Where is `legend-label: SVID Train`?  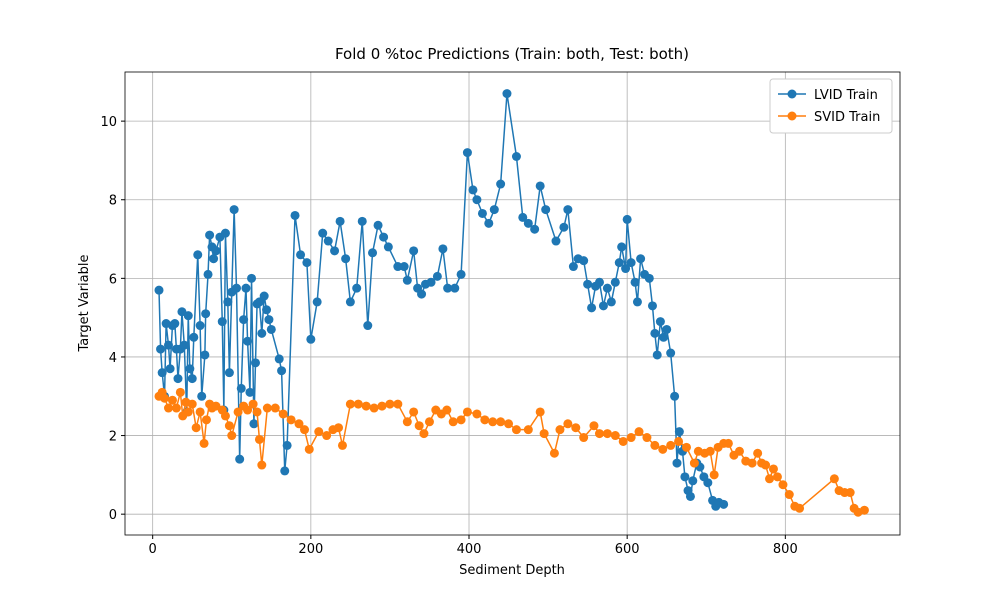 legend-label: SVID Train is located at coordinates (847, 117).